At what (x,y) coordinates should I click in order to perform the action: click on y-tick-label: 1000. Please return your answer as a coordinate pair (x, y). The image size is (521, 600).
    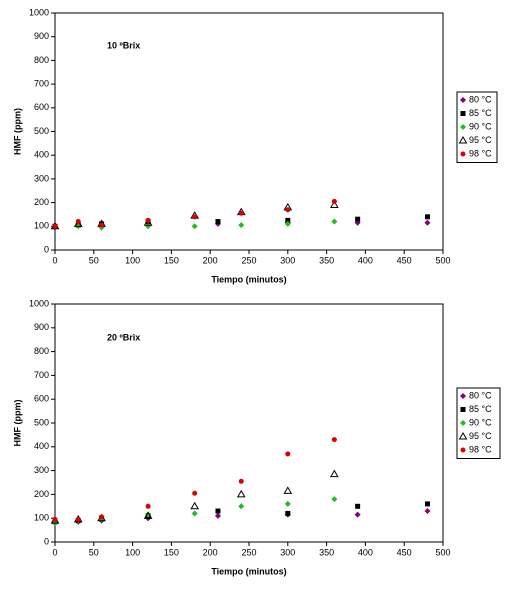
    Looking at the image, I should click on (39, 12).